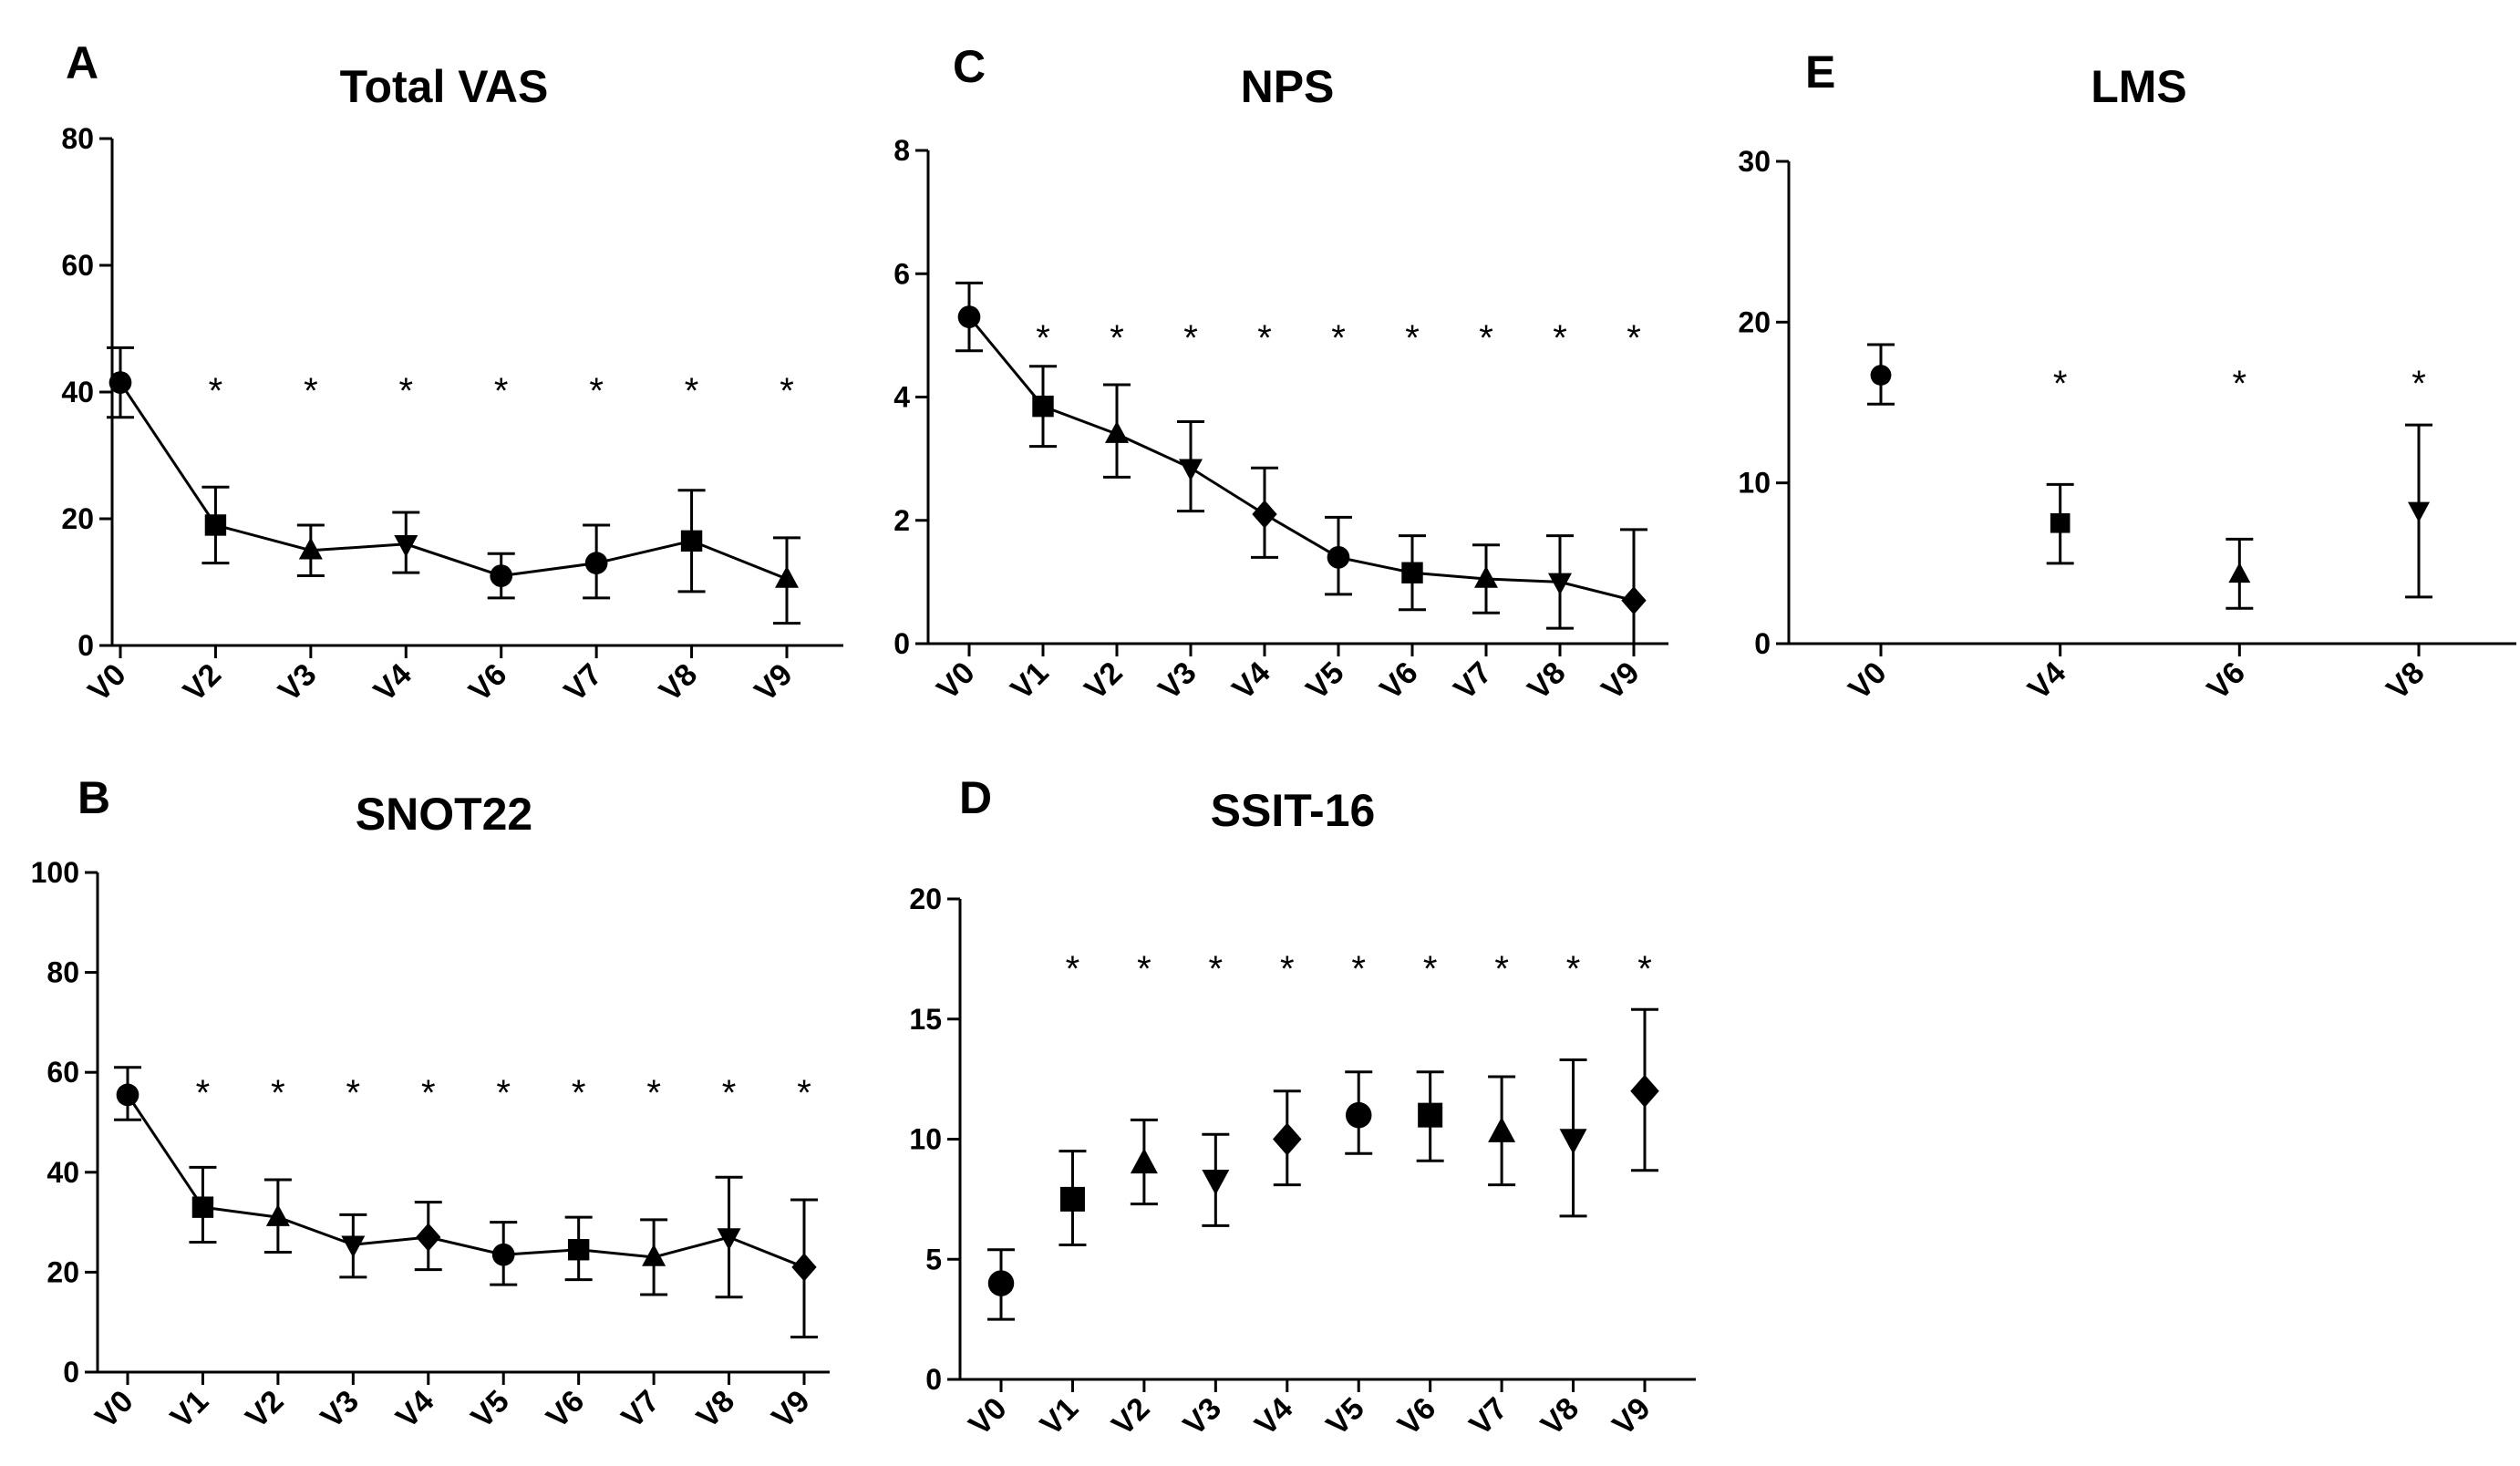 Image resolution: width=2520 pixels, height=1466 pixels. I want to click on x-tick-label-d: V5, so click(1345, 1416).